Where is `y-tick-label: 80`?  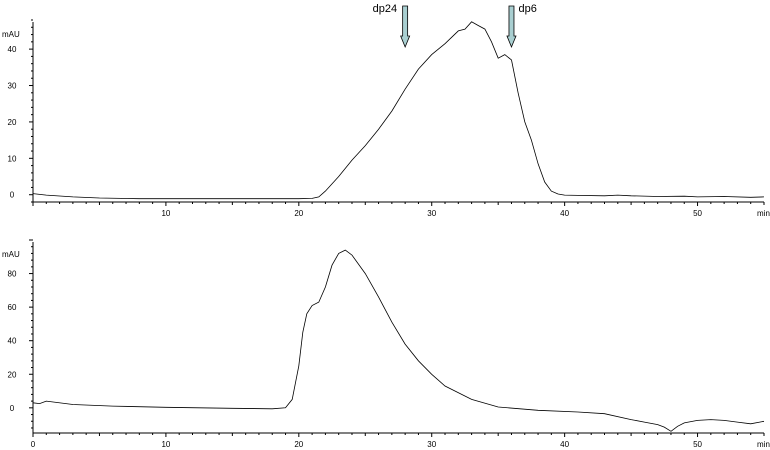
y-tick-label: 80 is located at coordinates (12, 274).